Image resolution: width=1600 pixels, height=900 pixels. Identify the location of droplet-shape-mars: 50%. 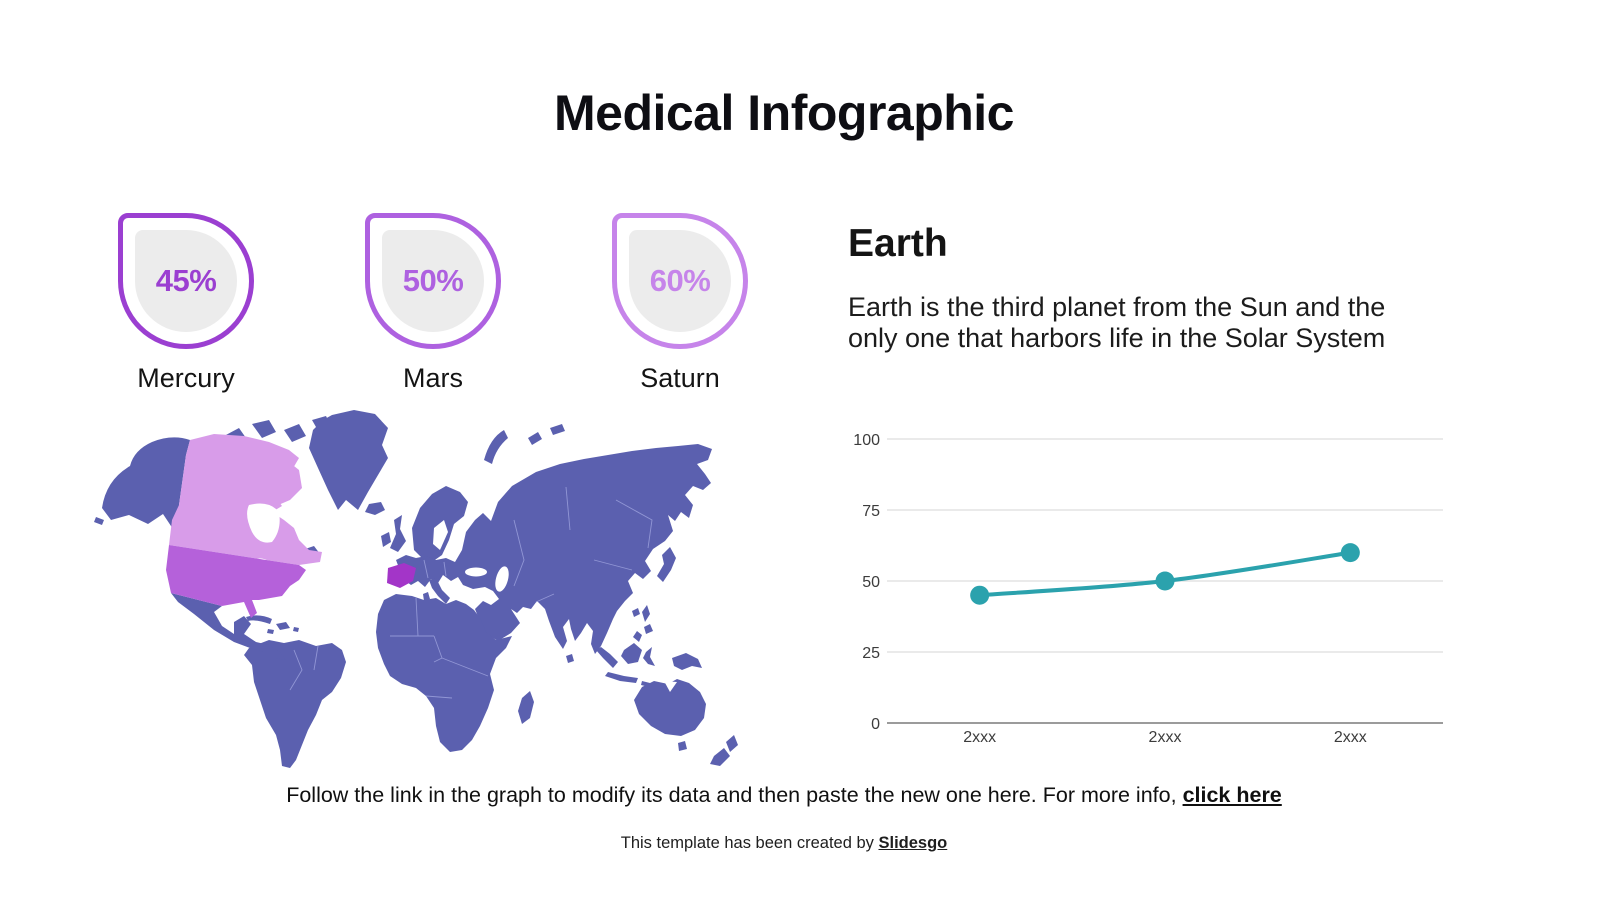
(433, 281).